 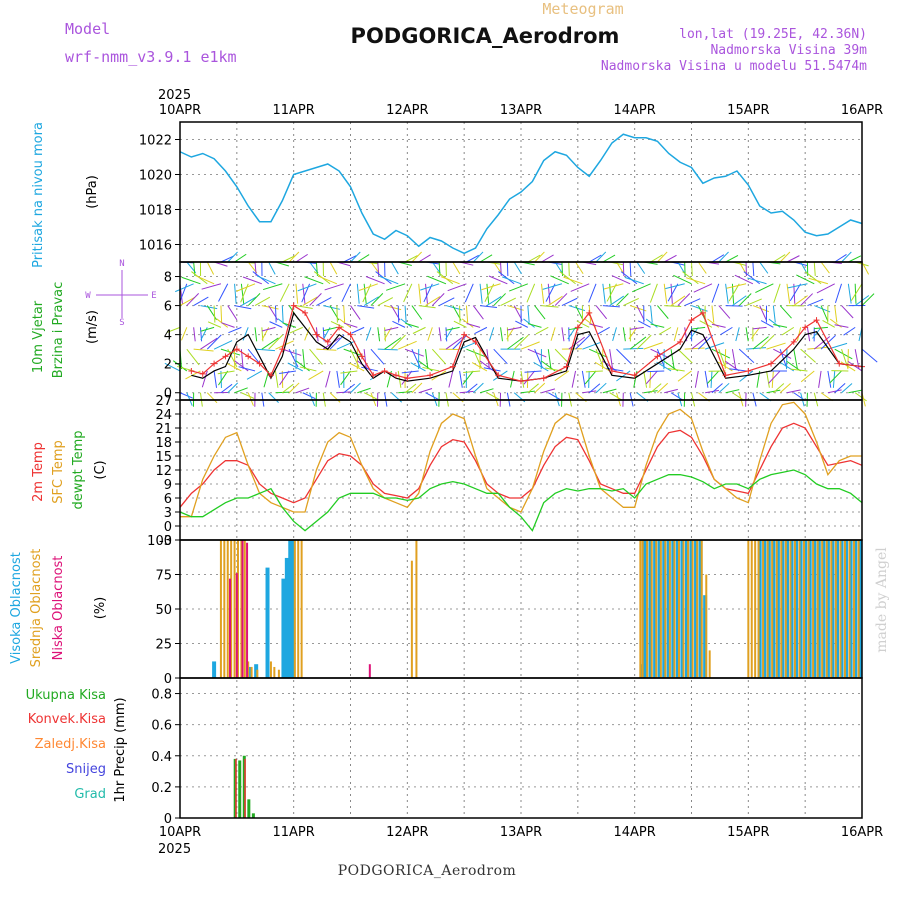 I want to click on temp-ylabel-3: dewpt Temp, so click(x=78, y=469).